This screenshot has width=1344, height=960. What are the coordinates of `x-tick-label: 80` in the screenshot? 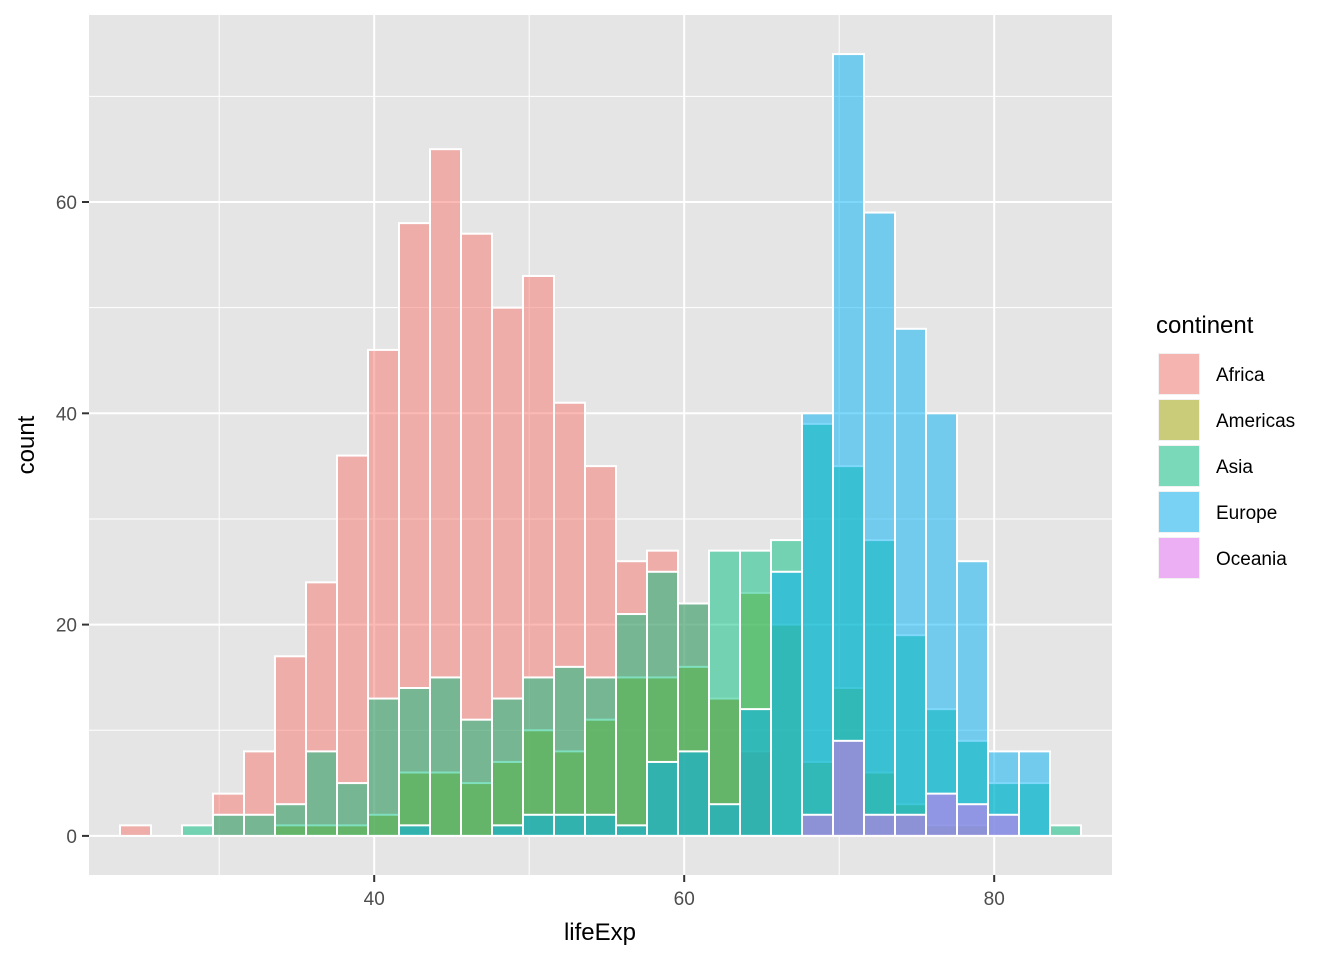 It's located at (994, 899).